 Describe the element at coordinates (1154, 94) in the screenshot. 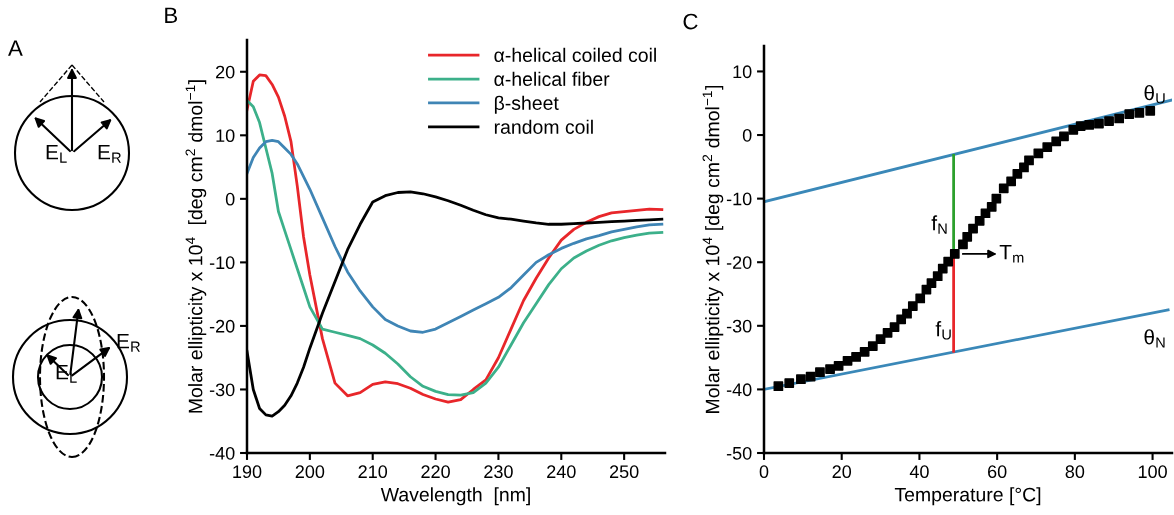

I see `annotation: θ$_{U}$` at that location.